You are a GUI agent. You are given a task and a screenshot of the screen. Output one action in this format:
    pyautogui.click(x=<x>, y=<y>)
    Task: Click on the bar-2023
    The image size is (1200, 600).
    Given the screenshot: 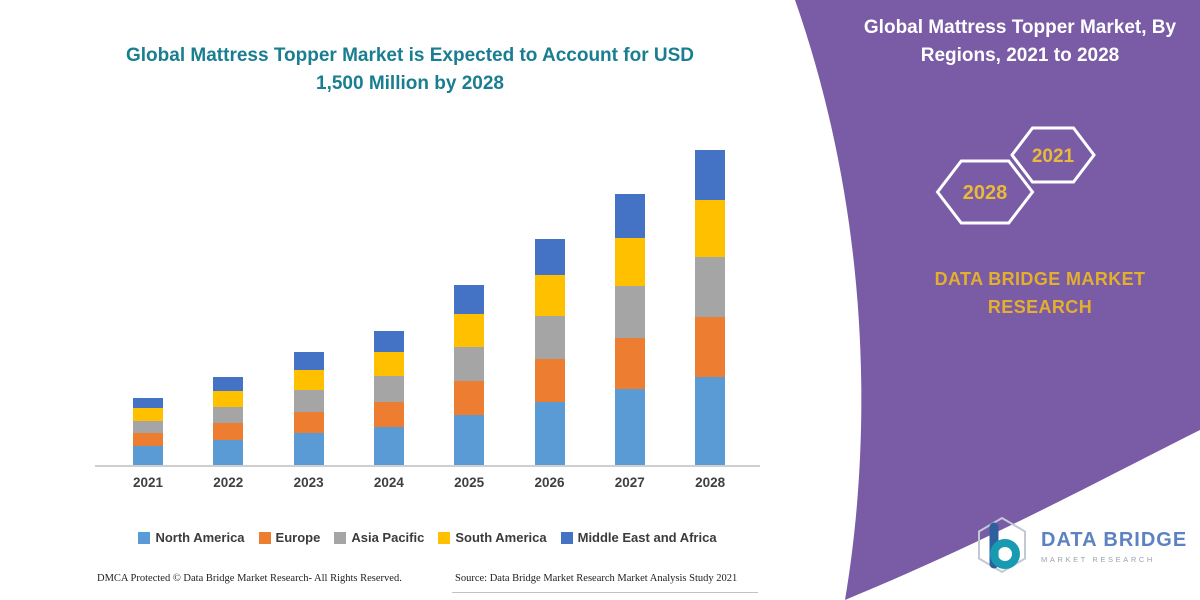 What is the action you would take?
    pyautogui.click(x=308, y=408)
    